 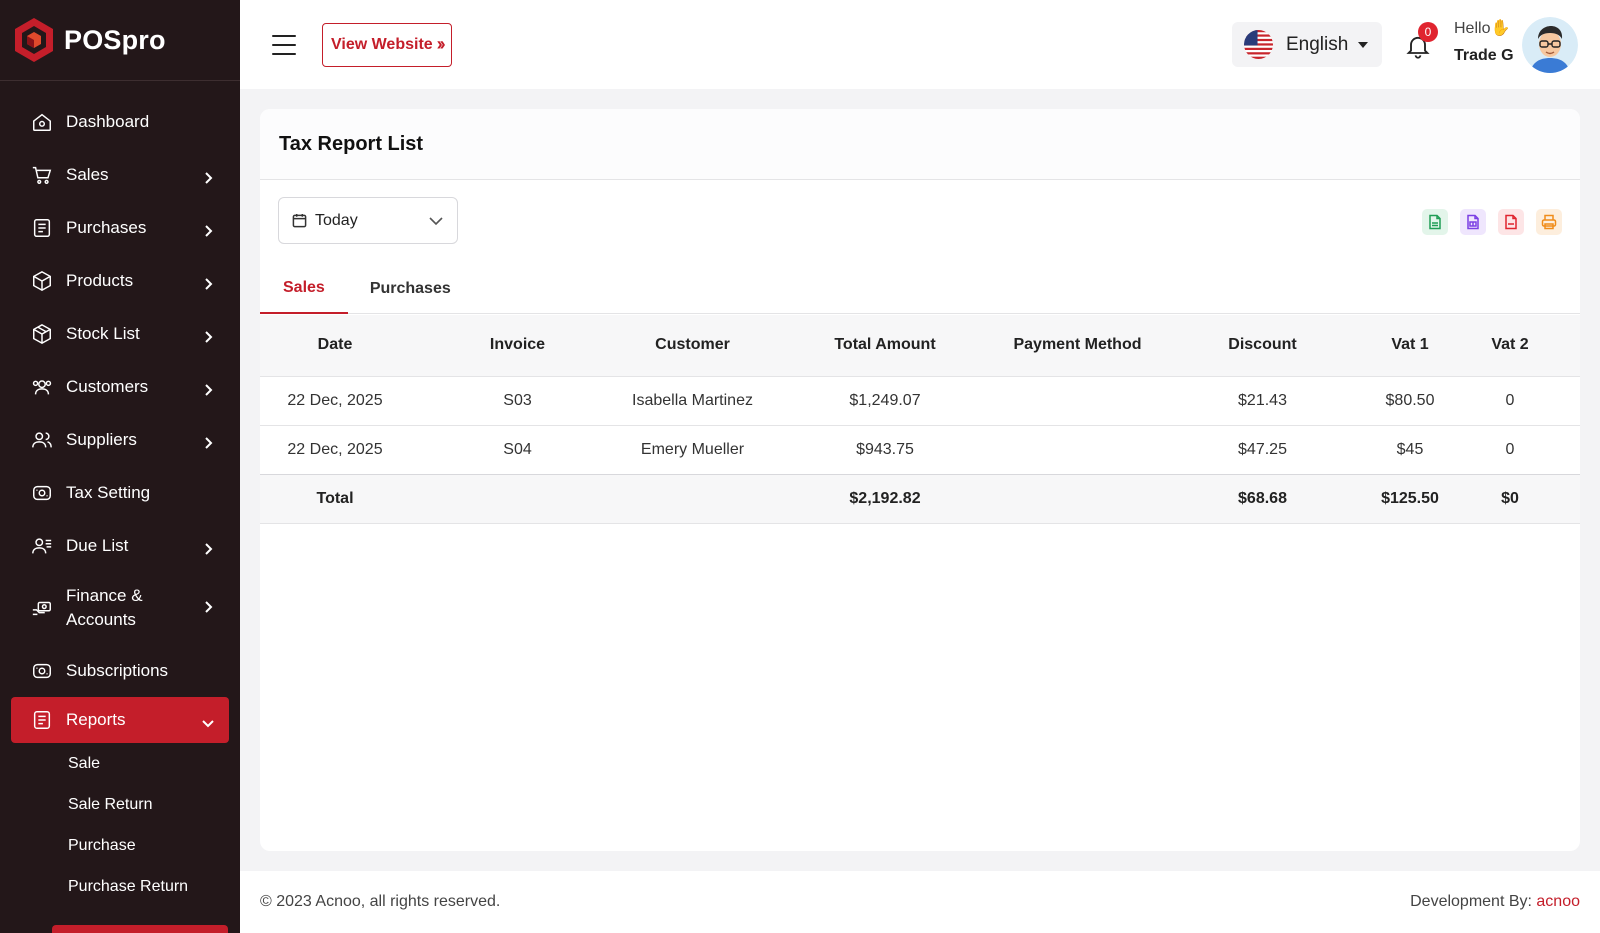 I want to click on submenu-item-sale-return: Sale Return, so click(x=110, y=804).